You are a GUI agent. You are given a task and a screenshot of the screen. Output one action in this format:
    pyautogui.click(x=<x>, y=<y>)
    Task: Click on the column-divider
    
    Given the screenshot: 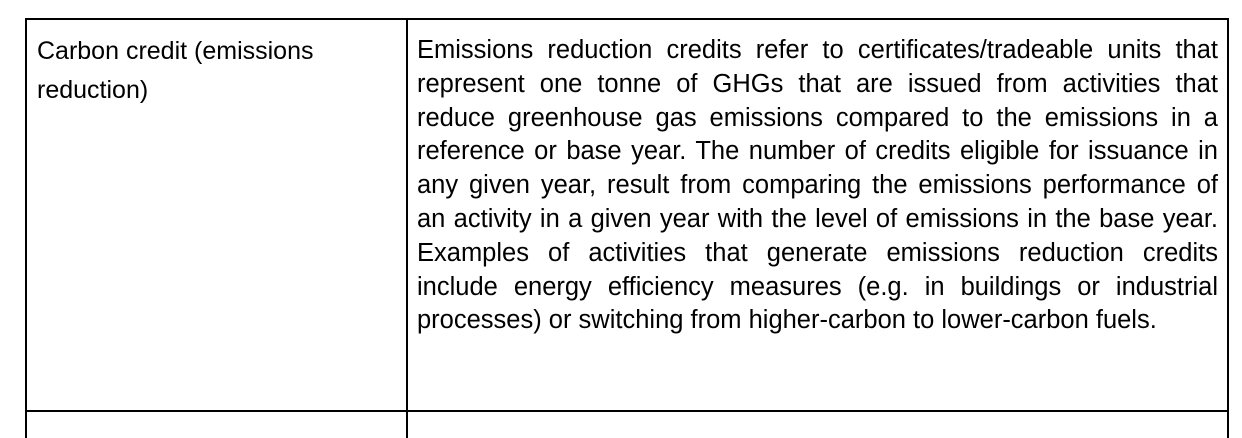 What is the action you would take?
    pyautogui.click(x=407, y=229)
    